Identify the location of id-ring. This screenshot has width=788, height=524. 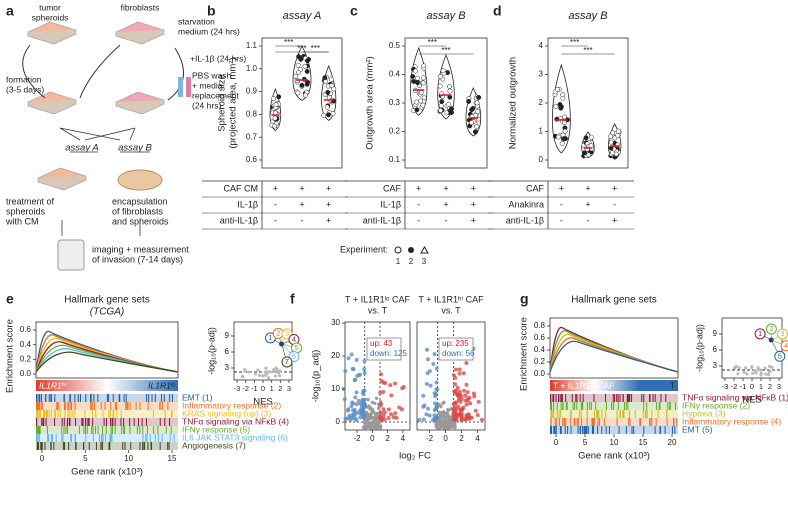
(287, 362).